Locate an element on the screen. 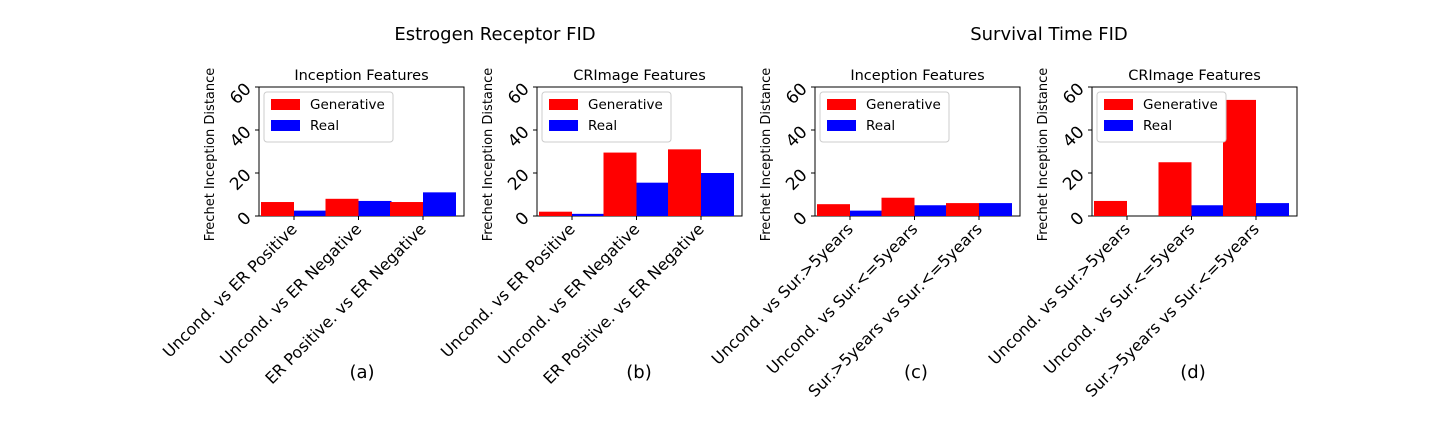 The image size is (1440, 432). panel-label: (a) is located at coordinates (361, 372).